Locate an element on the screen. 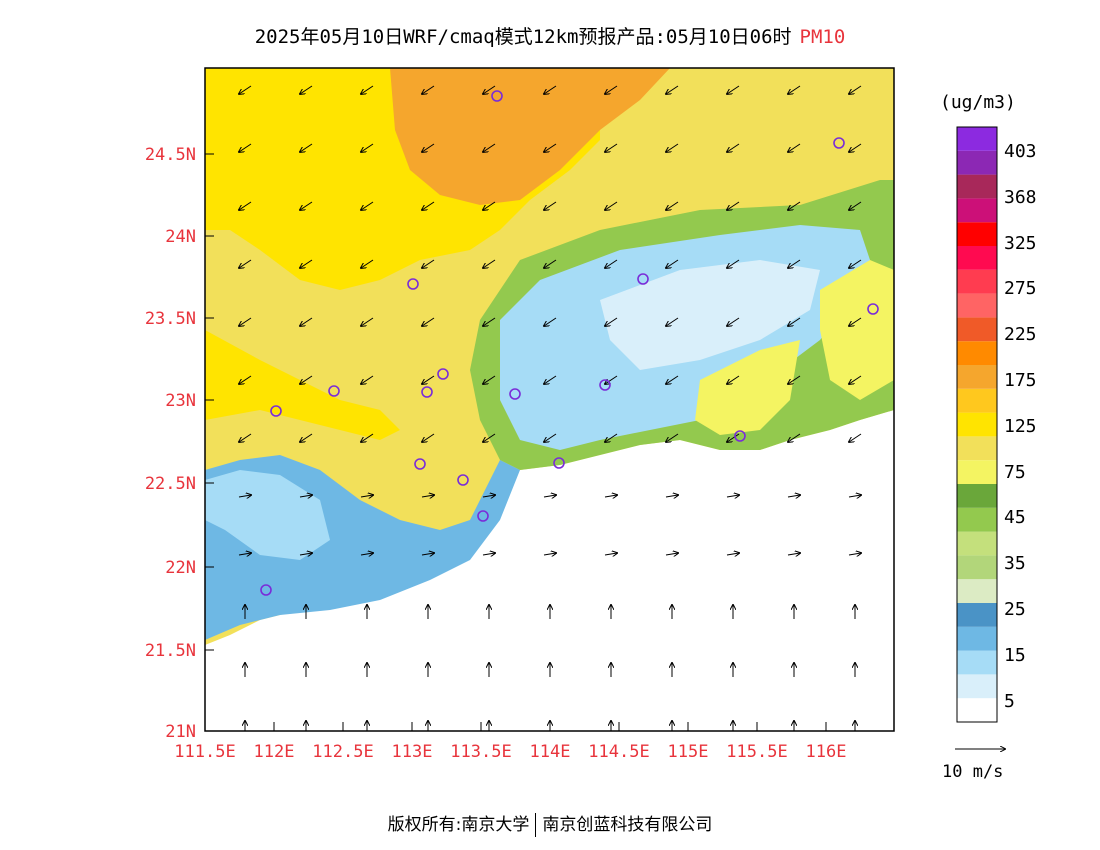  x-tick-label: 116E is located at coordinates (826, 752).